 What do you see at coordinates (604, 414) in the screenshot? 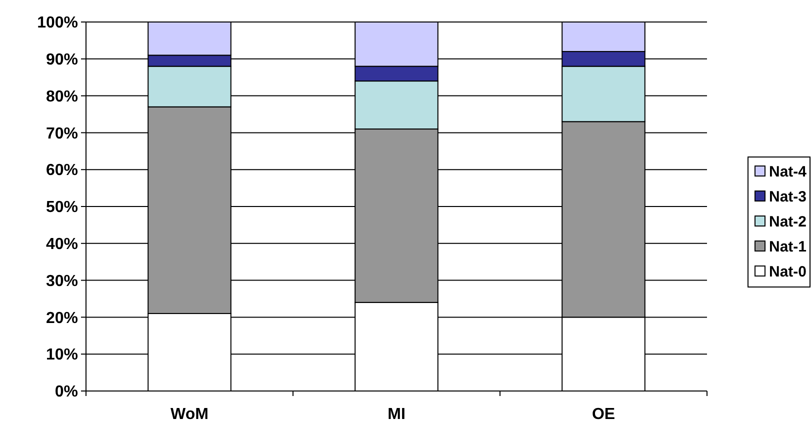
I see `x-tick-label: OE` at bounding box center [604, 414].